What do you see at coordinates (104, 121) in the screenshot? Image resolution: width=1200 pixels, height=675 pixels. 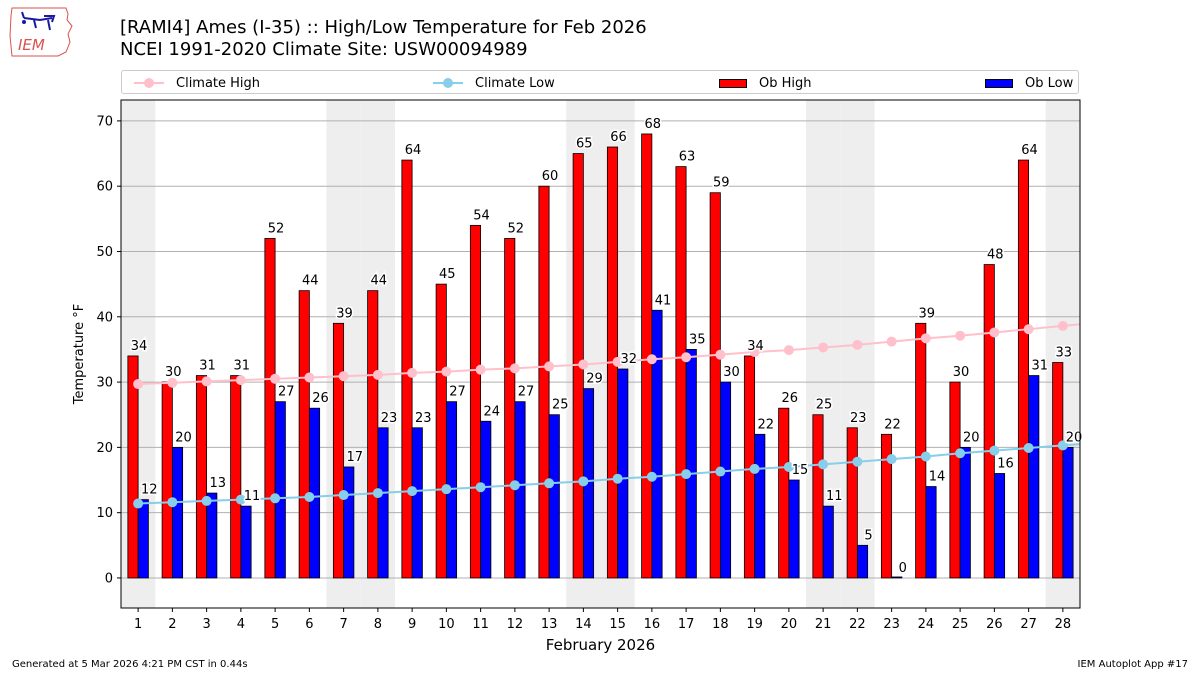 I see `y-tick-label: 70` at bounding box center [104, 121].